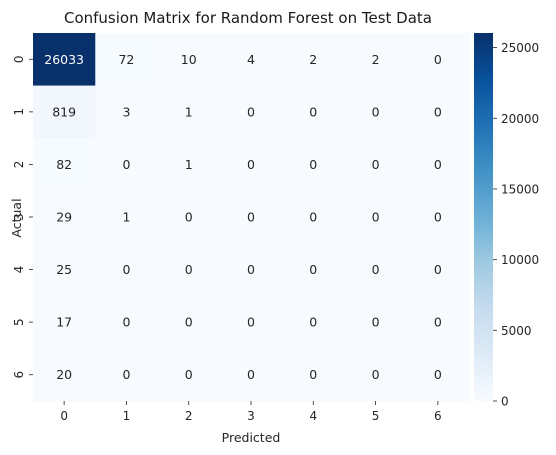 The image size is (556, 455). Describe the element at coordinates (251, 416) in the screenshot. I see `x-tick-label-3: 3` at that location.